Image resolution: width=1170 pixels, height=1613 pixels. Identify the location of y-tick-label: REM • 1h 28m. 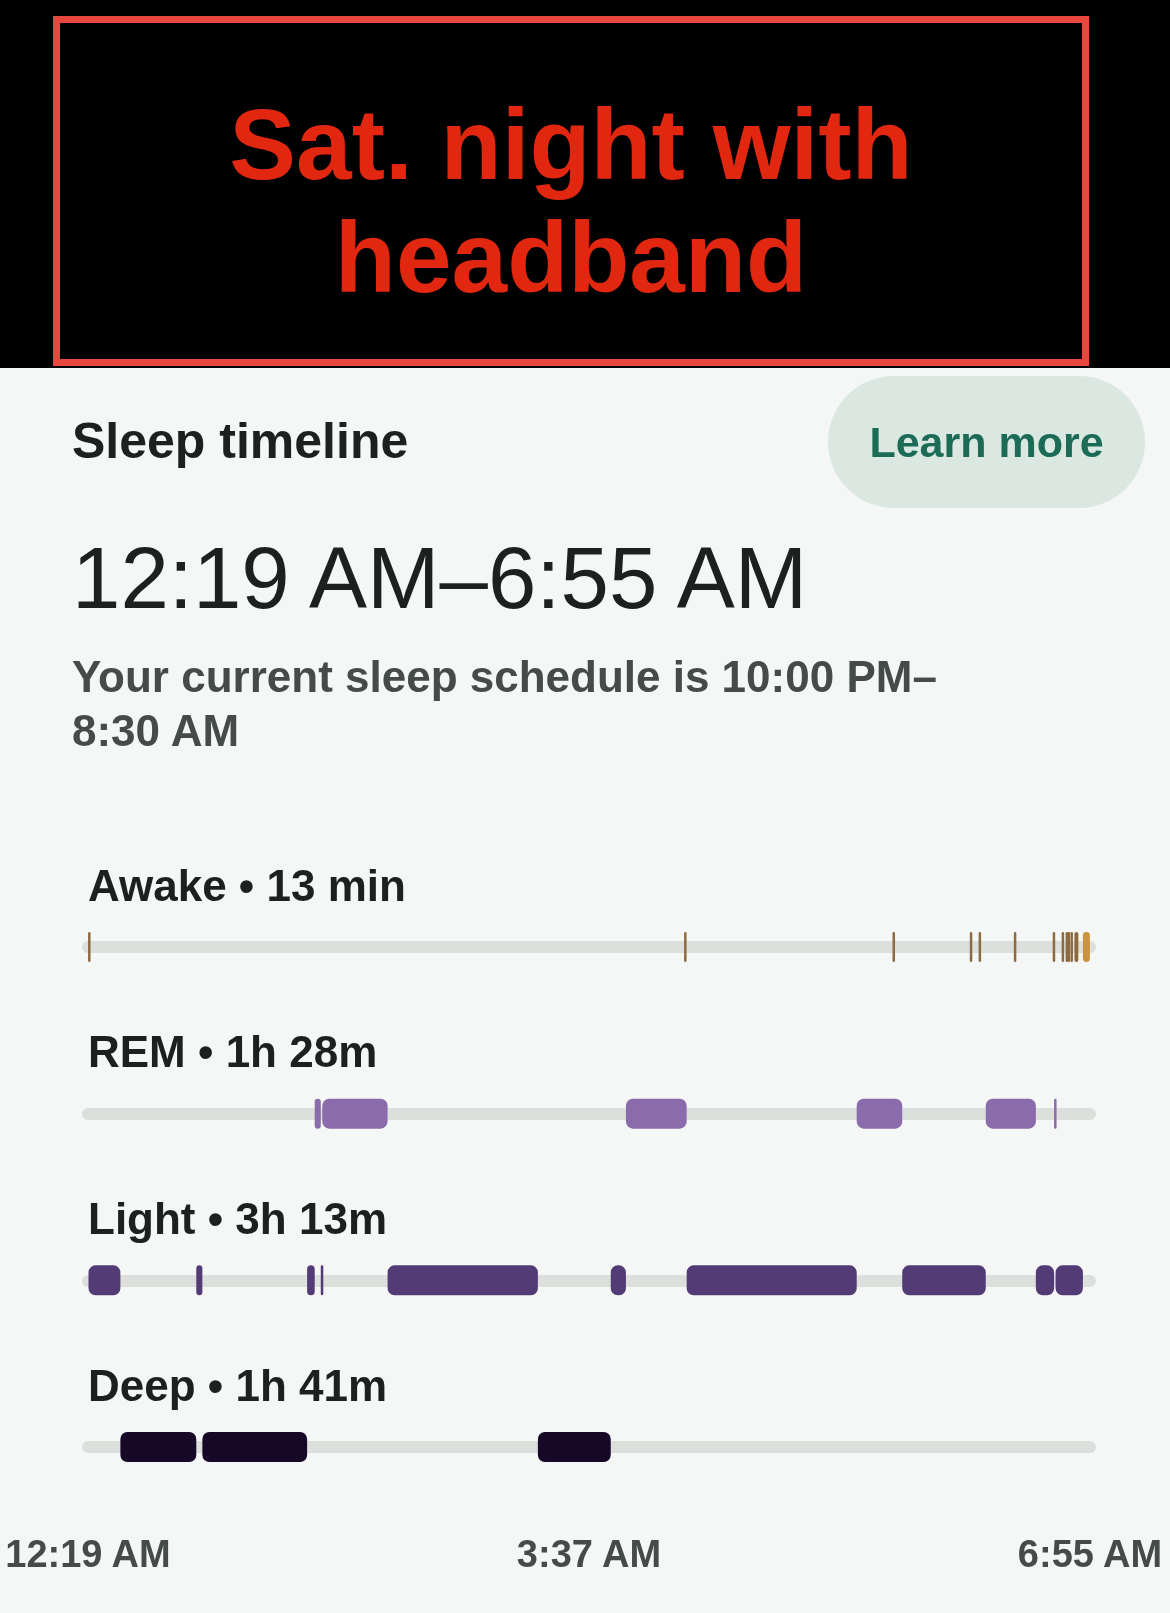
(233, 1052).